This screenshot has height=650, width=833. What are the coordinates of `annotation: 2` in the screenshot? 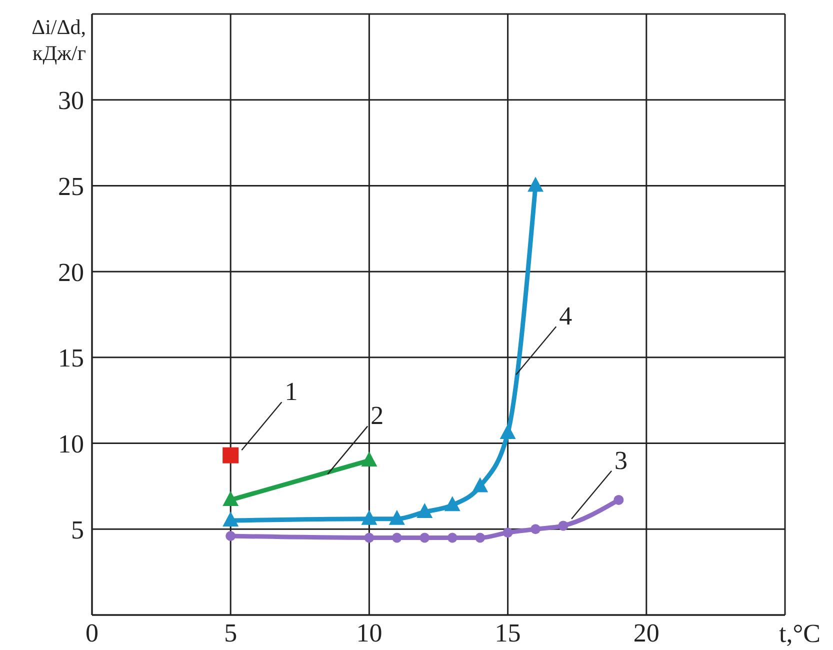 It's located at (377, 415).